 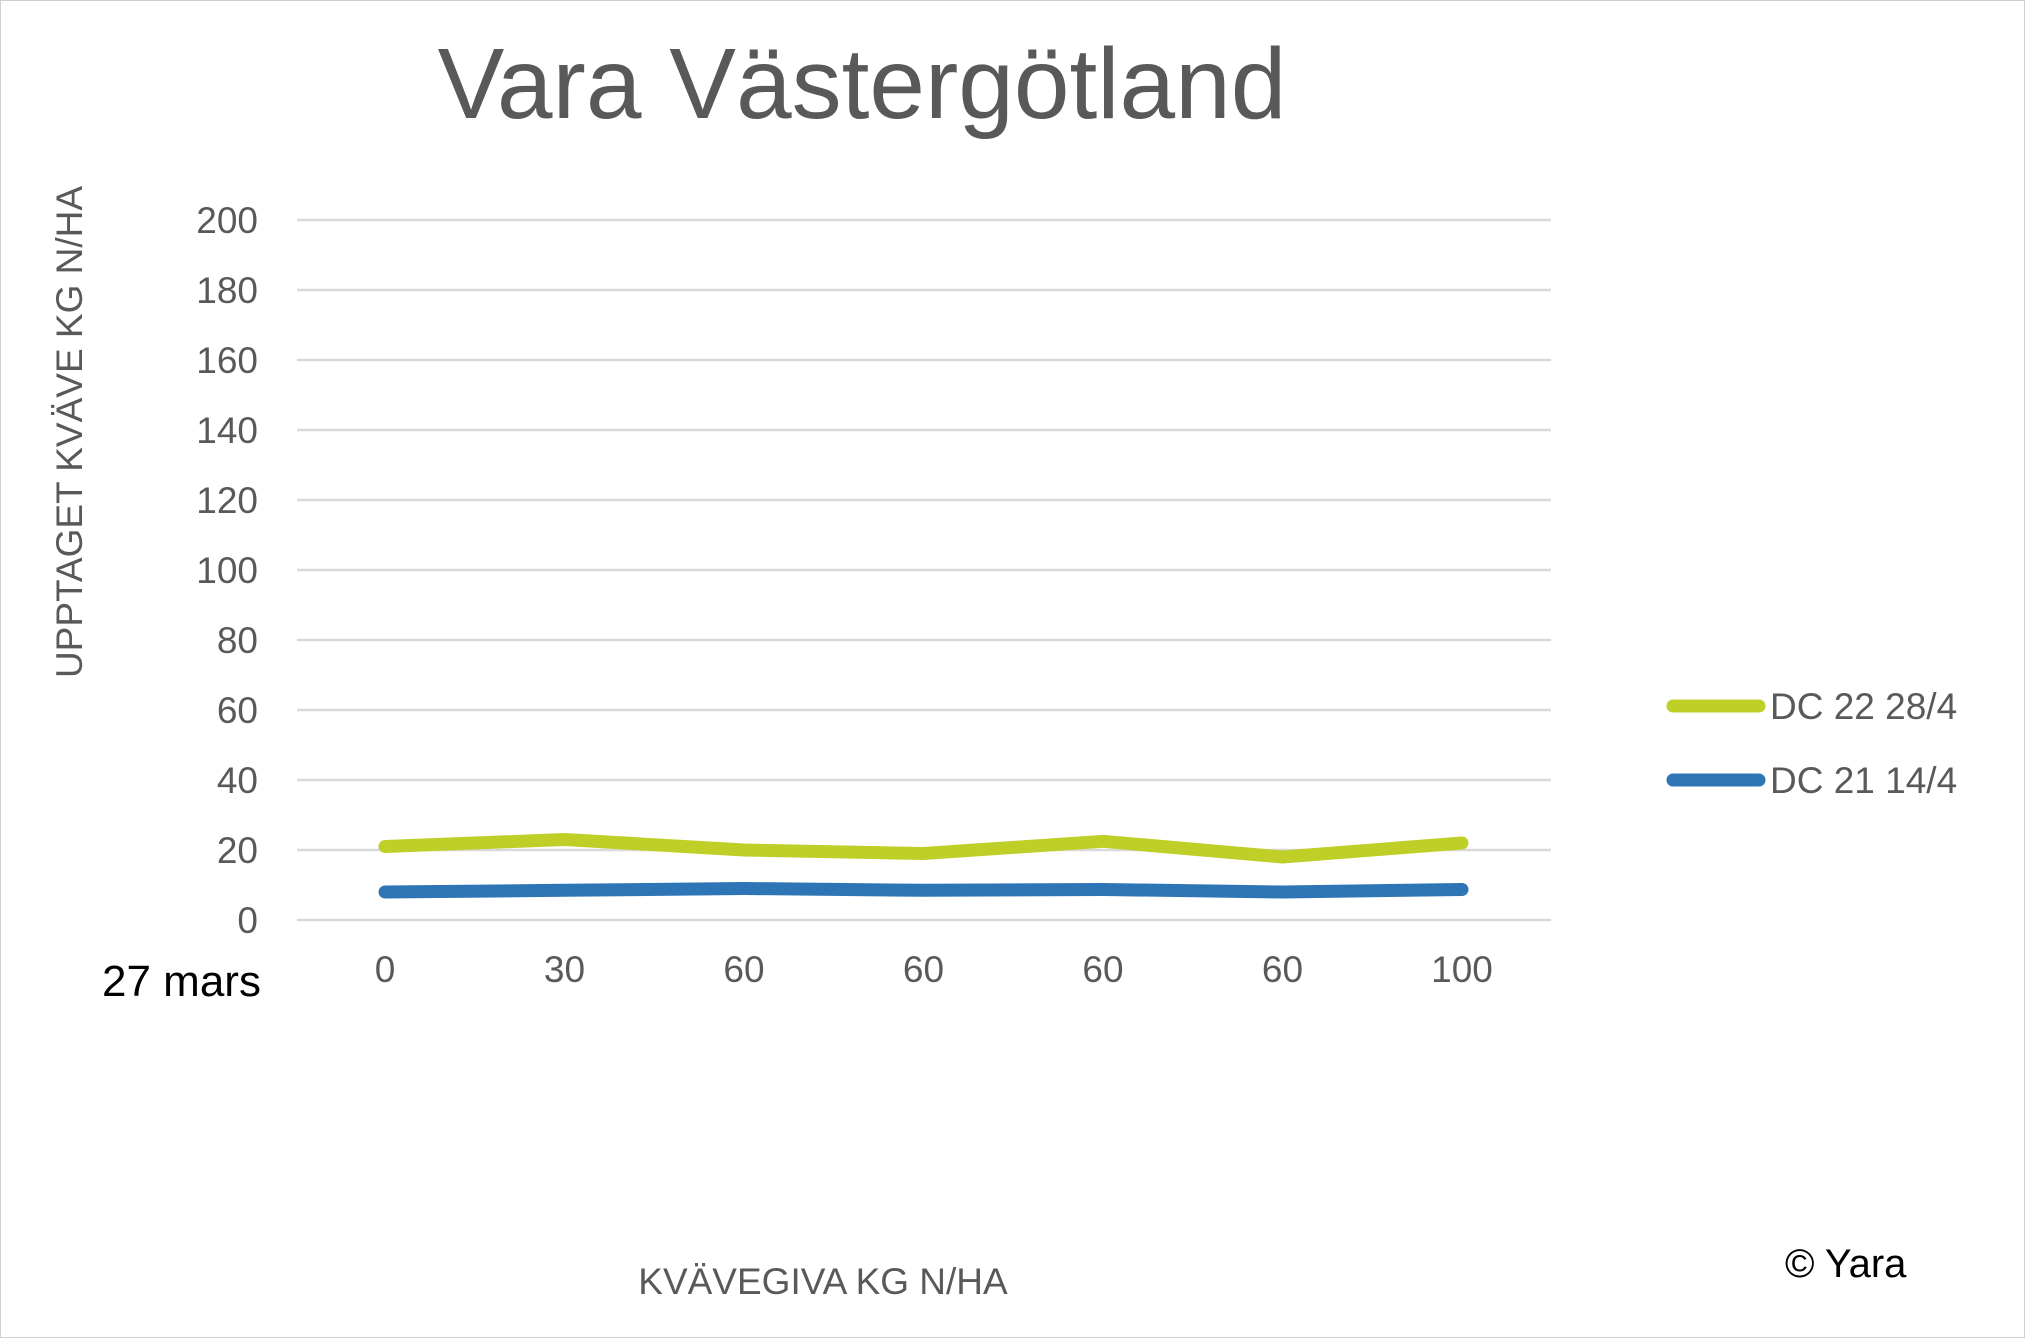 What do you see at coordinates (227, 290) in the screenshot?
I see `y-tick-label: 180` at bounding box center [227, 290].